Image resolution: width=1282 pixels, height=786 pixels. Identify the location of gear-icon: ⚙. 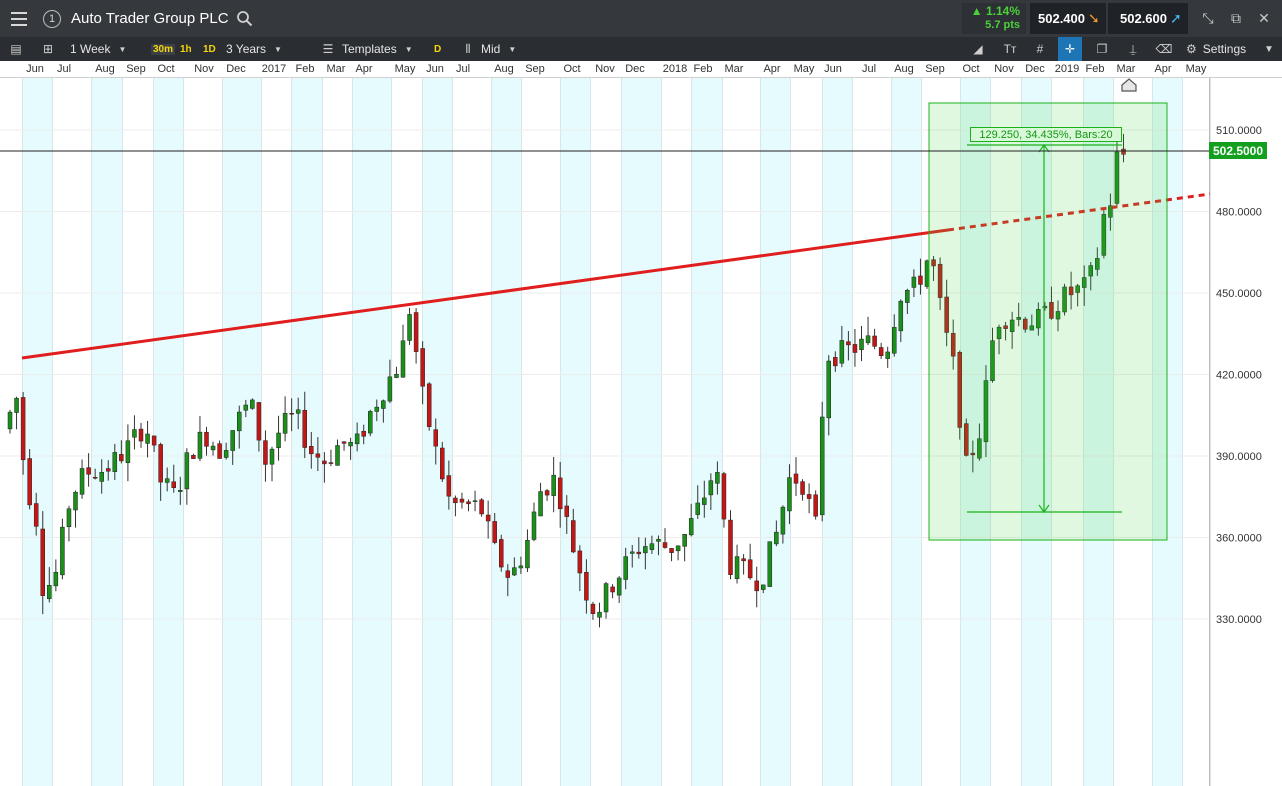
(1191, 49).